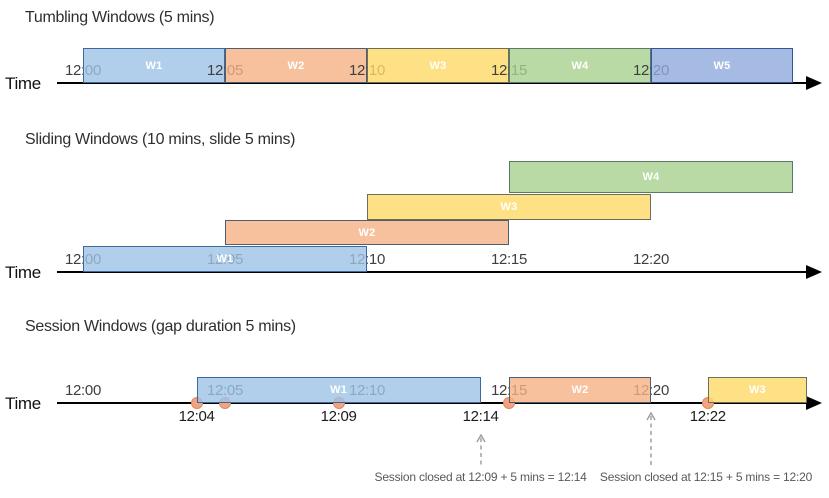  I want to click on section-title: Sliding Windows (10 mins, slide 5 mins), so click(160, 139).